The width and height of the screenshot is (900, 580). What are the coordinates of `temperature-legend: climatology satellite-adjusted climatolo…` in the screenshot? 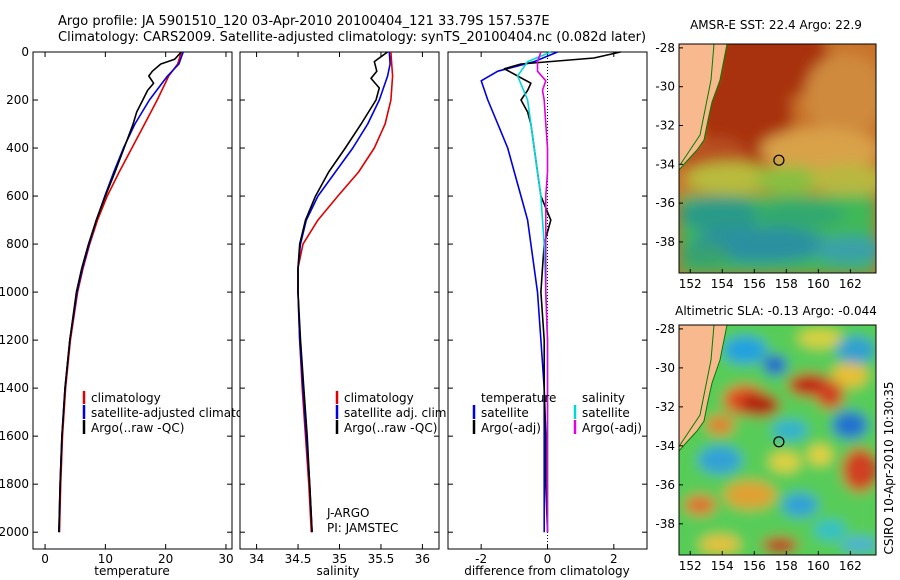 It's located at (175, 413).